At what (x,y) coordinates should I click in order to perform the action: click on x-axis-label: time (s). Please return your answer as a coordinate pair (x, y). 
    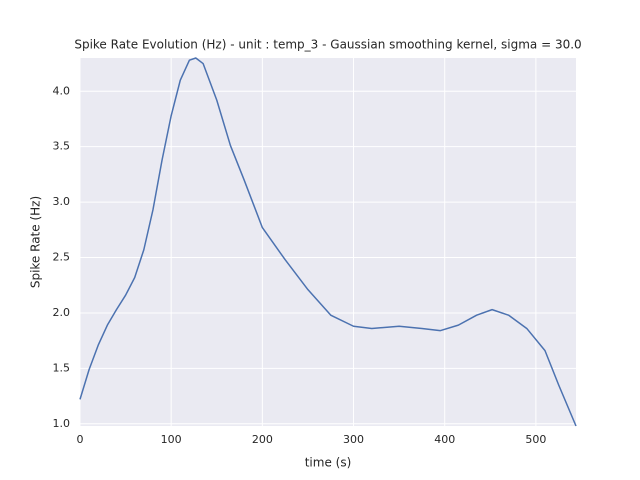
    Looking at the image, I should click on (328, 463).